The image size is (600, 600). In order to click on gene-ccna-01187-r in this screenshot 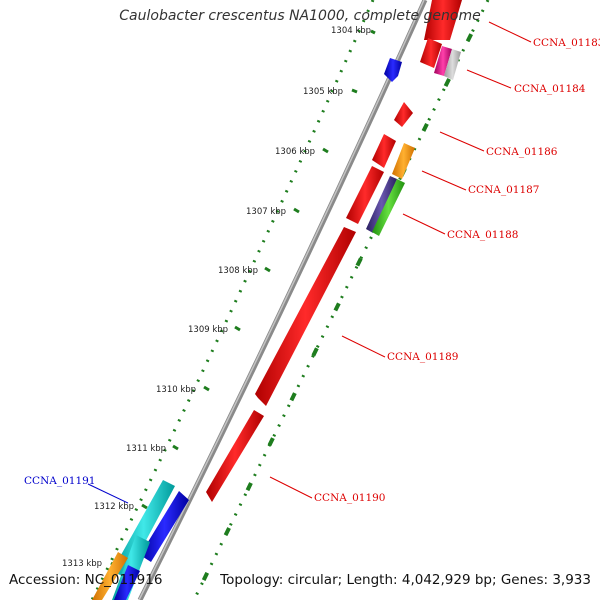, I will do `click(365, 195)`.